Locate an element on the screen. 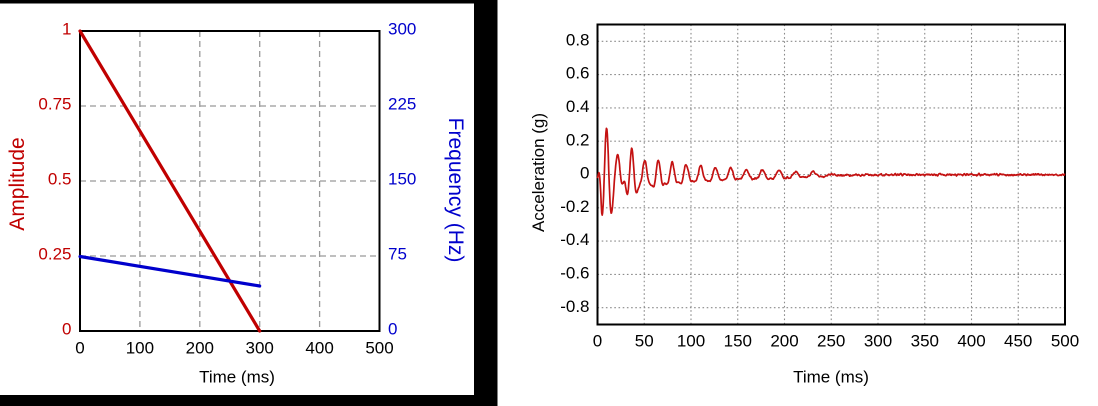 The width and height of the screenshot is (1098, 406). svg-text: Amplitude is located at coordinates (17, 183).